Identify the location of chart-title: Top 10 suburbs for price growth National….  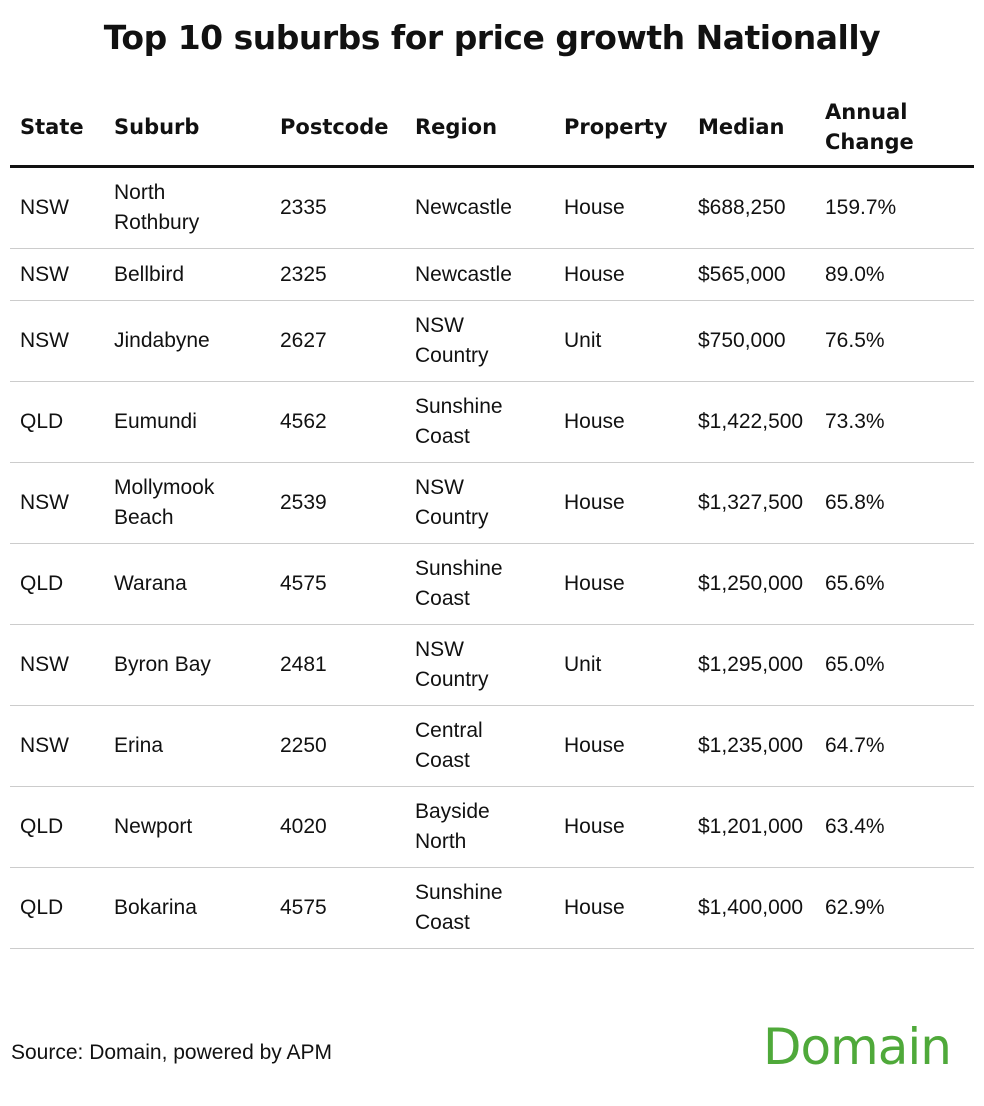
(492, 37).